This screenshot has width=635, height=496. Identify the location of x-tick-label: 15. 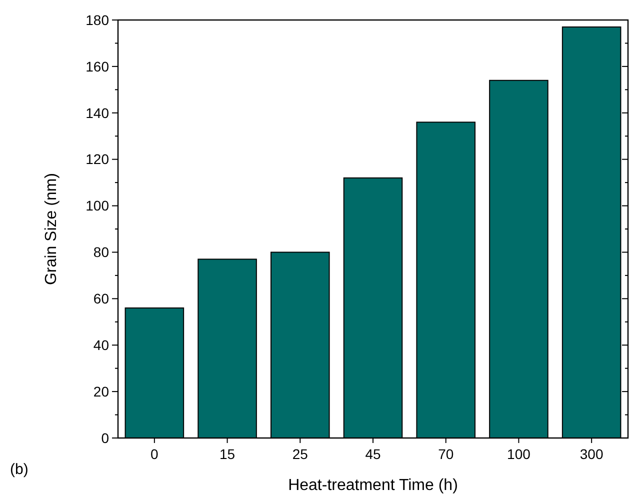
(227, 454).